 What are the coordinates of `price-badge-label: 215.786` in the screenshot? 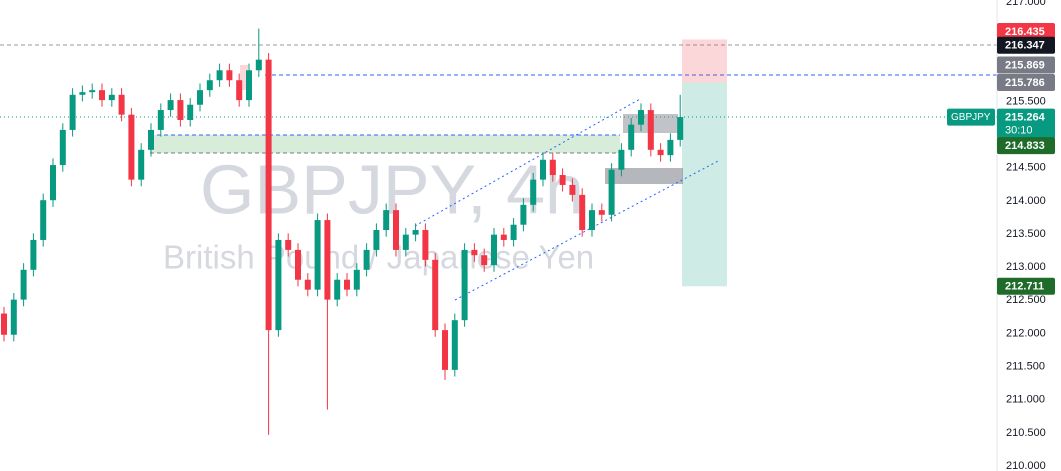 It's located at (1025, 83).